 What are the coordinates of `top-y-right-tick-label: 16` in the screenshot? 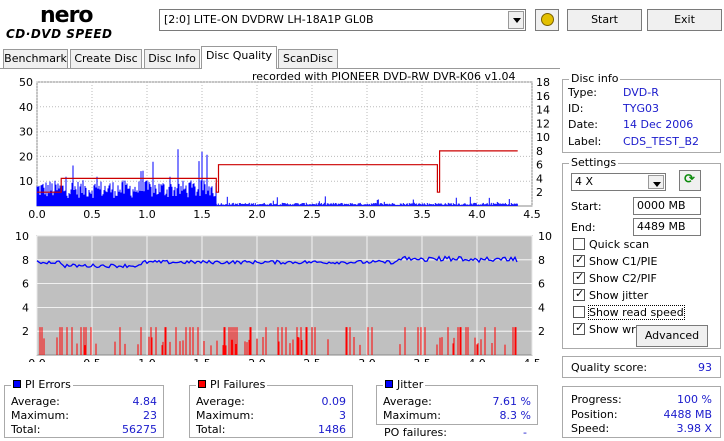 It's located at (543, 96).